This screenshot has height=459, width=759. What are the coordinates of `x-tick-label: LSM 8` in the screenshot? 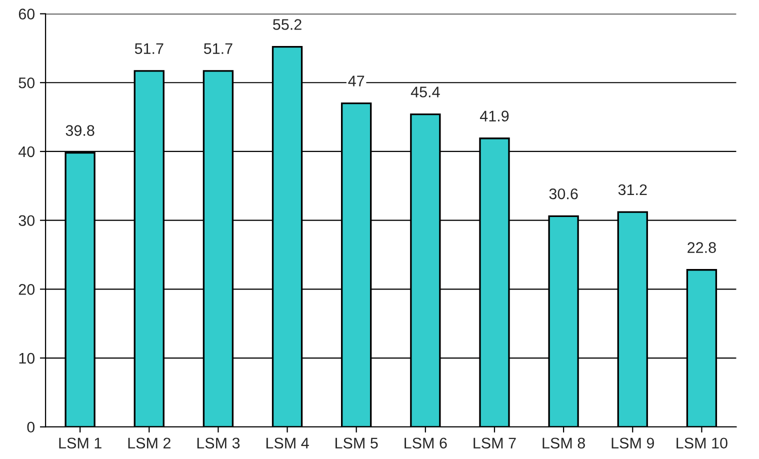 It's located at (563, 443).